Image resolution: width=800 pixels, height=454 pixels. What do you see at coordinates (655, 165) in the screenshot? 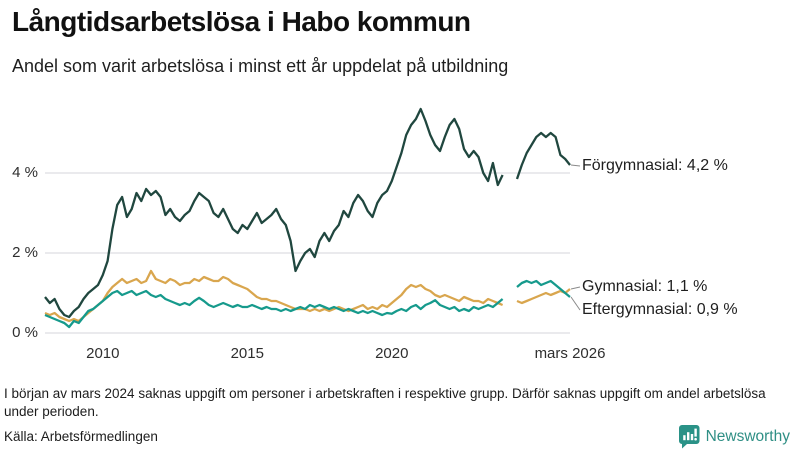
I see `series-end-label-forgymnasial: Förgymnasial: 4,2 %` at bounding box center [655, 165].